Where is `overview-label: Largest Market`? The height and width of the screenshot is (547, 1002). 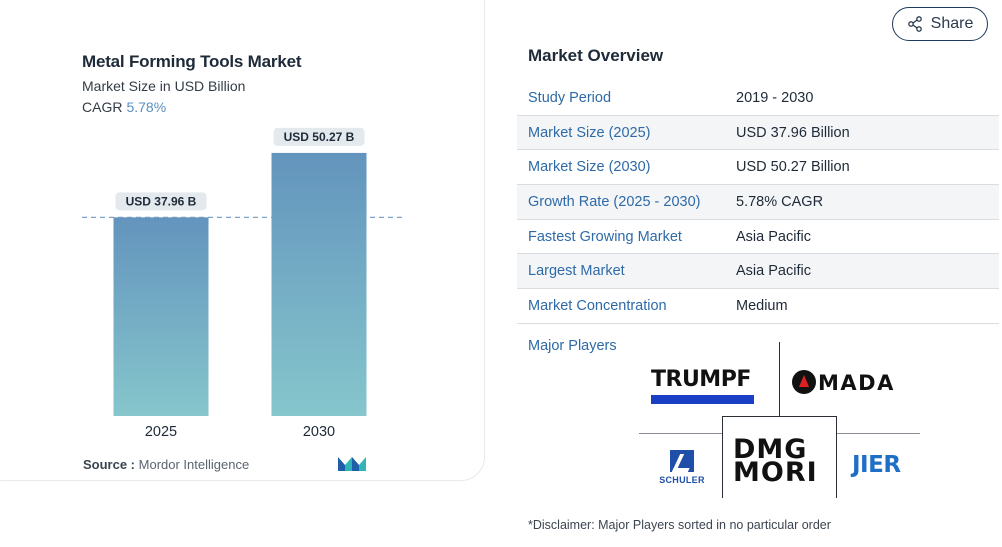 overview-label: Largest Market is located at coordinates (576, 271).